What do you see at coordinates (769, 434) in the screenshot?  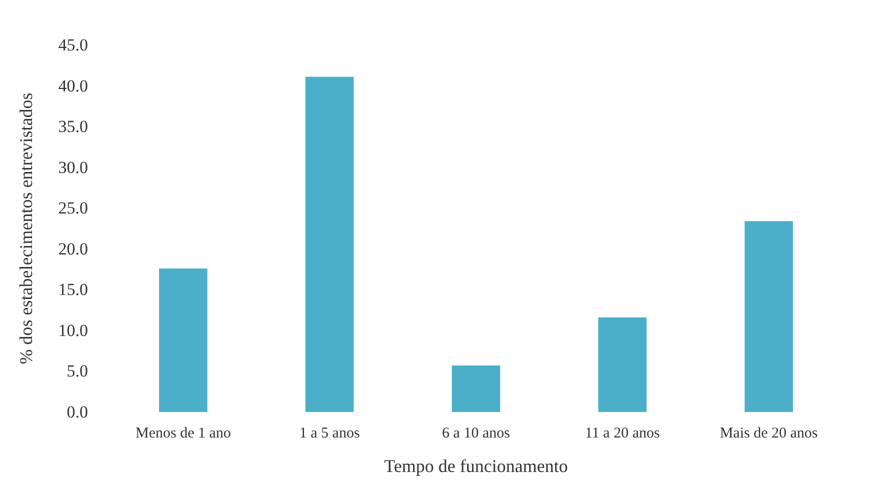 I see `x-tick-label: Mais de 20 anos` at bounding box center [769, 434].